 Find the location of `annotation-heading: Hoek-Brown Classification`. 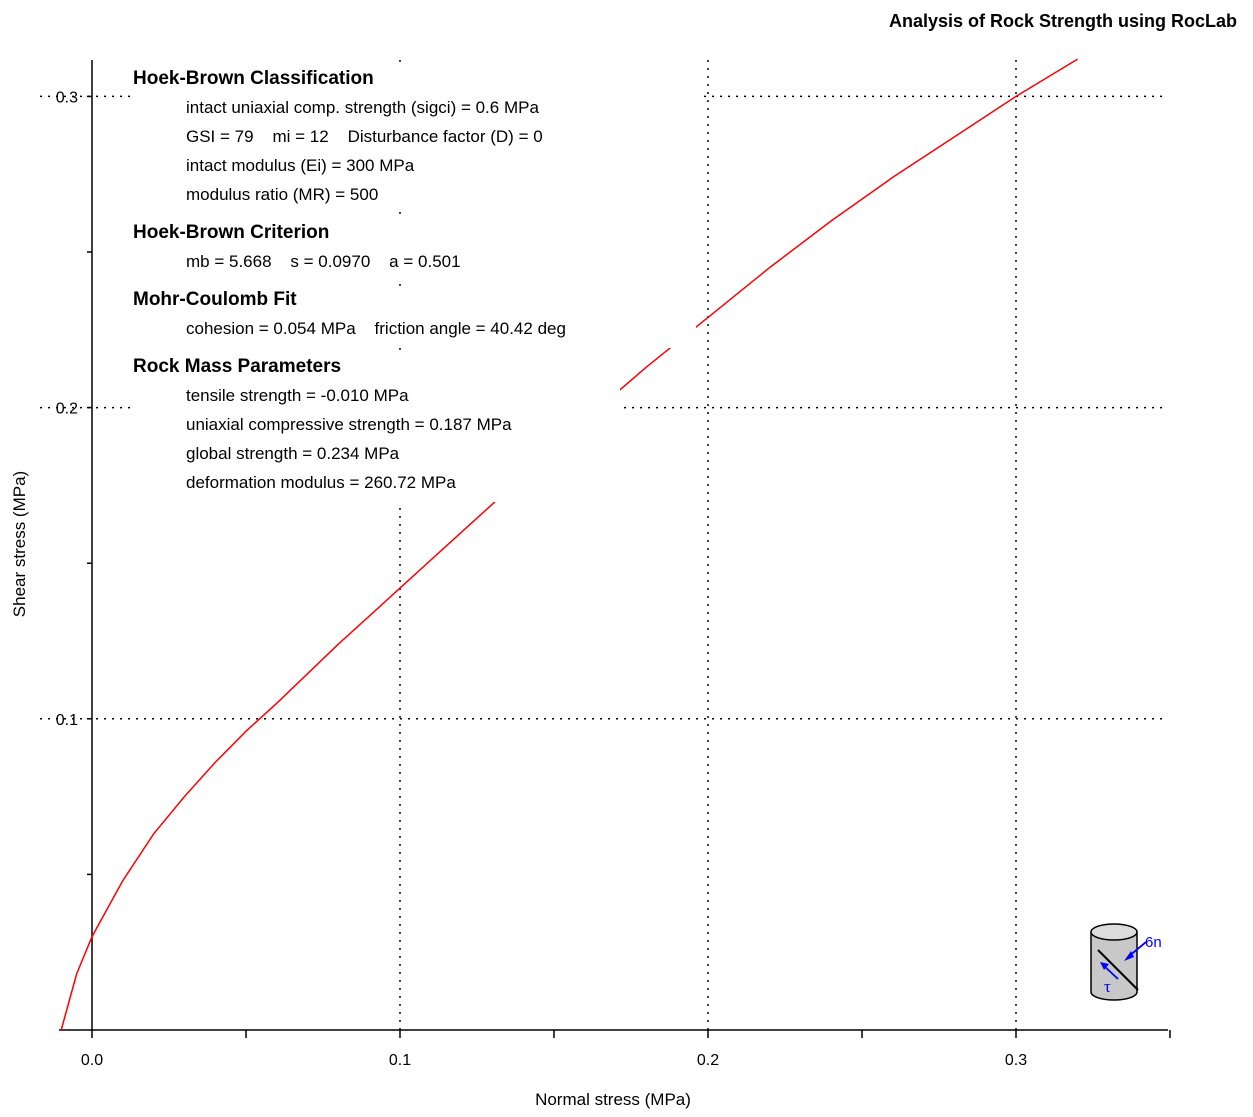

annotation-heading: Hoek-Brown Classification is located at coordinates (253, 78).